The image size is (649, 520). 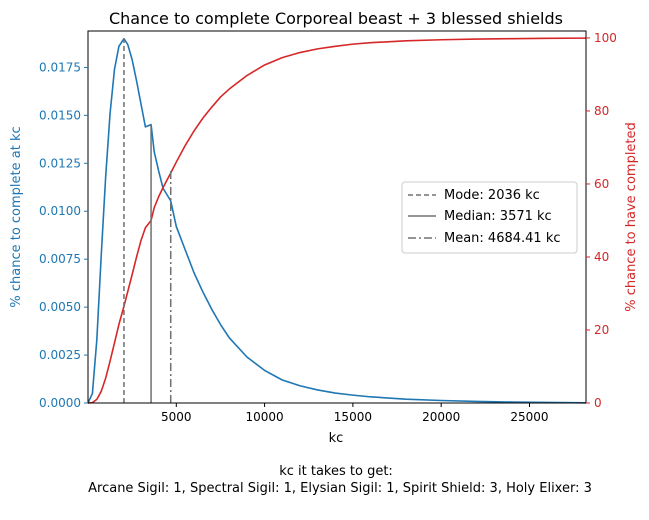 What do you see at coordinates (60, 307) in the screenshot?
I see `y-left-tick-label: 0.0050` at bounding box center [60, 307].